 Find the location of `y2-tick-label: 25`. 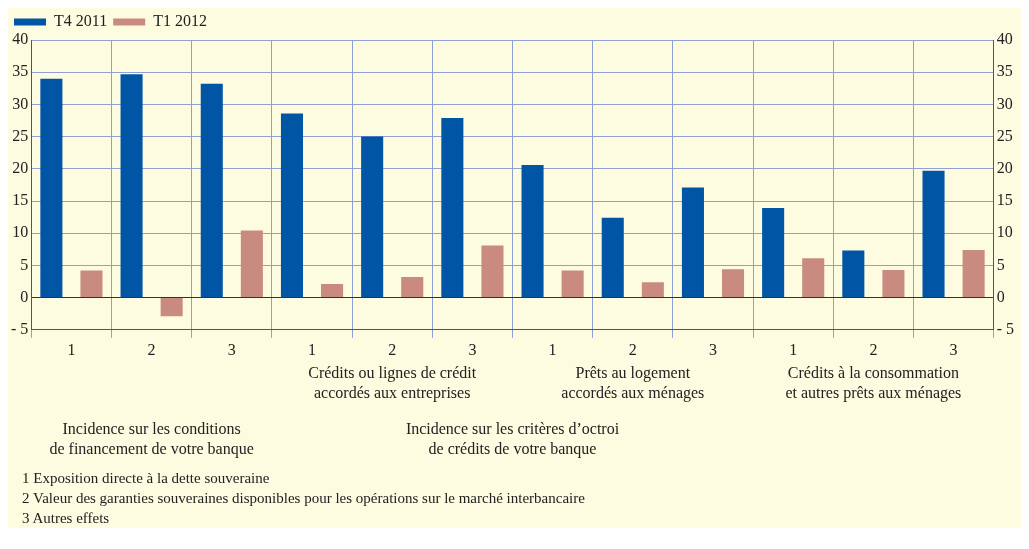

y2-tick-label: 25 is located at coordinates (1004, 135).